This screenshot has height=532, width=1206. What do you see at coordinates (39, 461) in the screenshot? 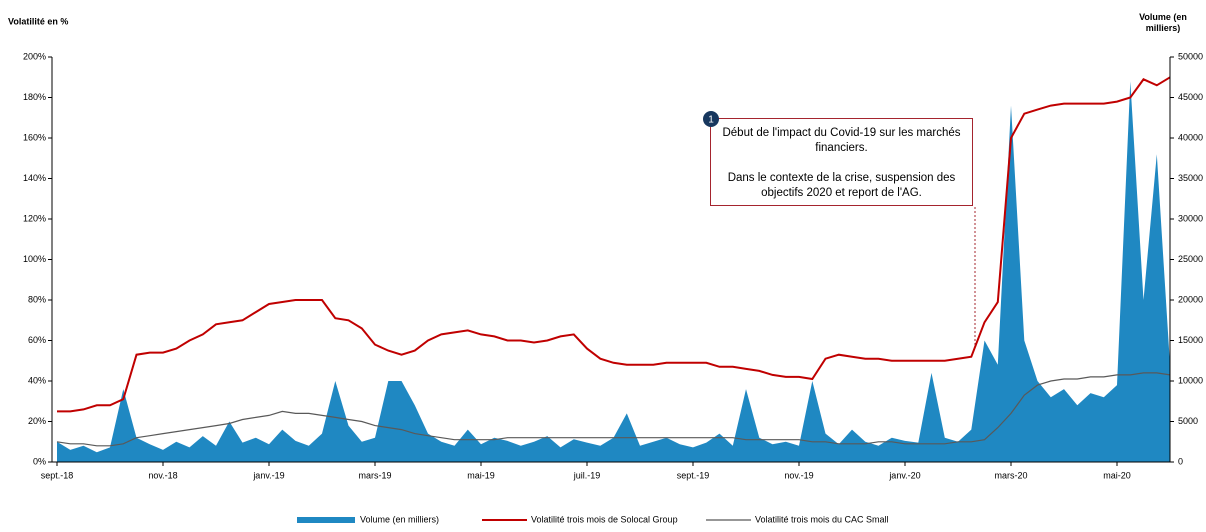
I see `y-tick-label: 0%` at bounding box center [39, 461].